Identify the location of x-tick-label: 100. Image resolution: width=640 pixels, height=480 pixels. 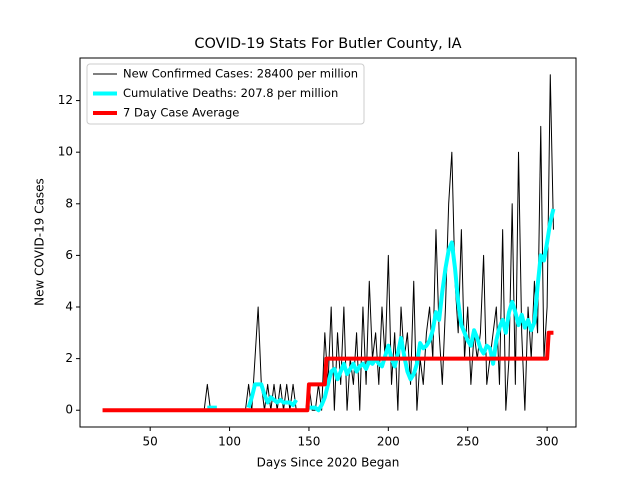
(229, 442).